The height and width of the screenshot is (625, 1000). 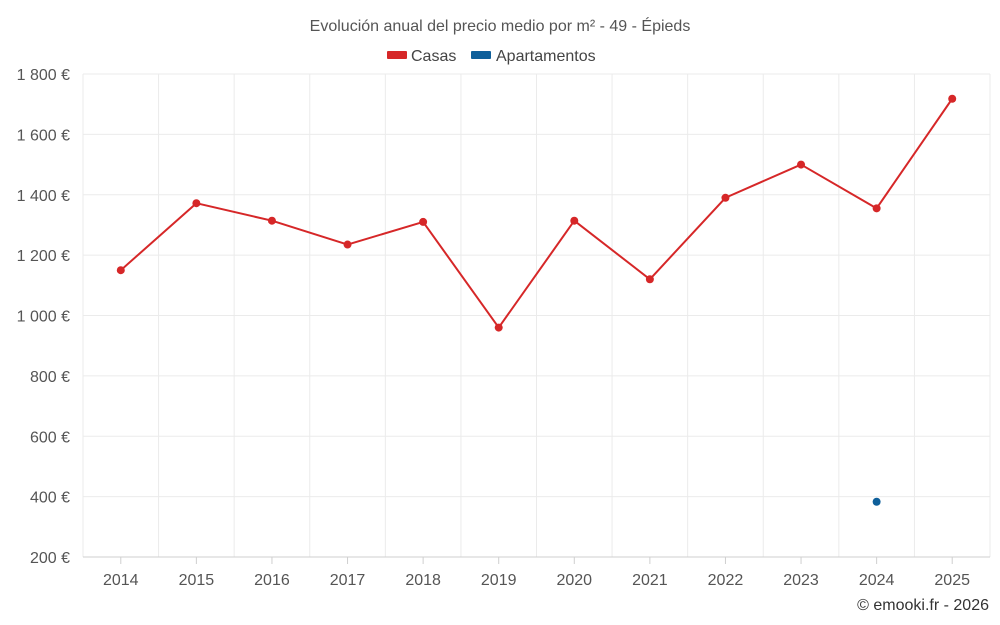 I want to click on series-apartamentos, so click(x=876, y=501).